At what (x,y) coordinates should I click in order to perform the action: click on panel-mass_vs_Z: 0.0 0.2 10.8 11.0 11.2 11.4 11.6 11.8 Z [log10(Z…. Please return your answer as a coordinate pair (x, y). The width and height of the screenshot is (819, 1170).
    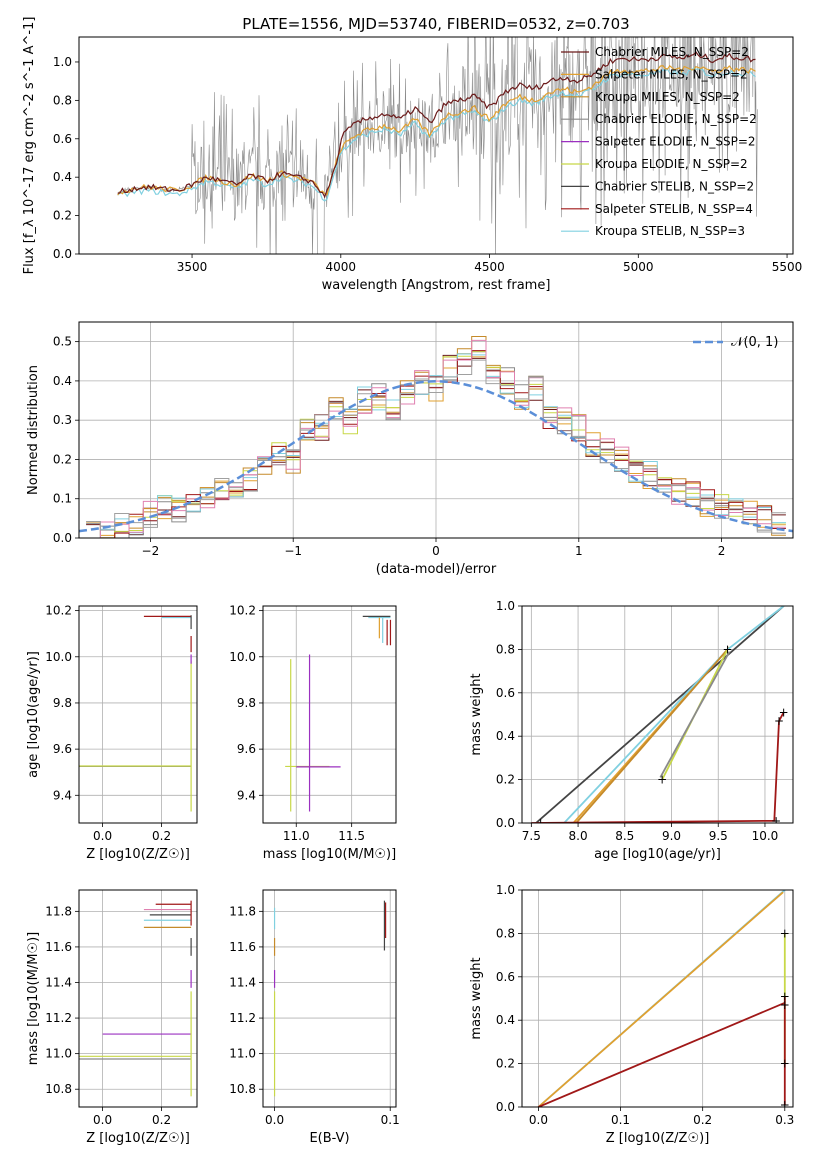
    Looking at the image, I should click on (112, 1017).